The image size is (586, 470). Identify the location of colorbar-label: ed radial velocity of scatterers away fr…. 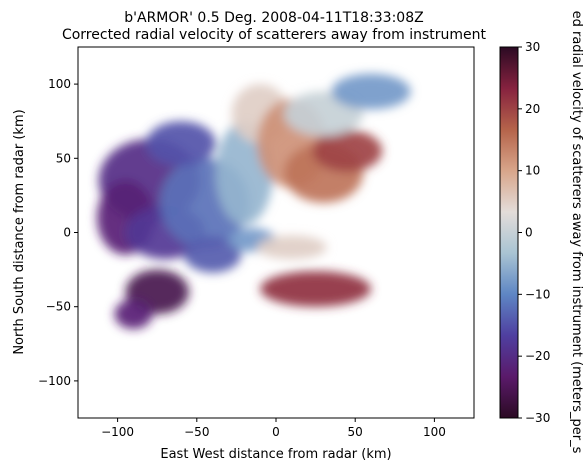
(576, 232).